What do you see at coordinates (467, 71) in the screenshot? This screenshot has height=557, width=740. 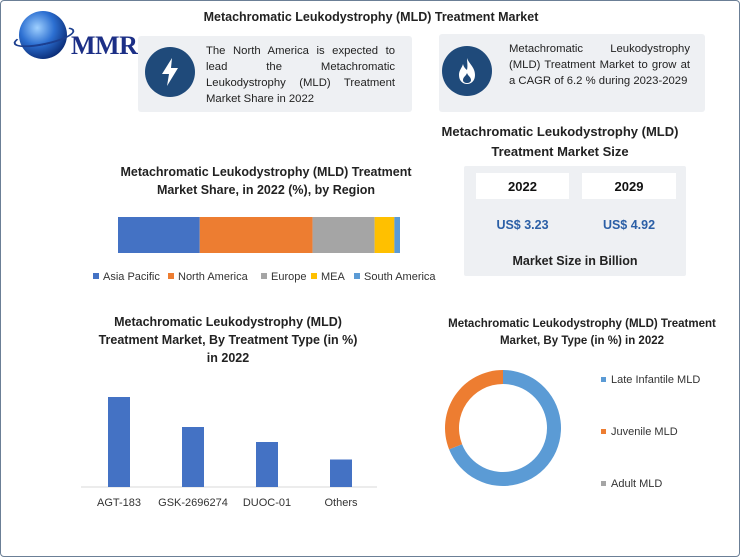 I see `flame-icon` at bounding box center [467, 71].